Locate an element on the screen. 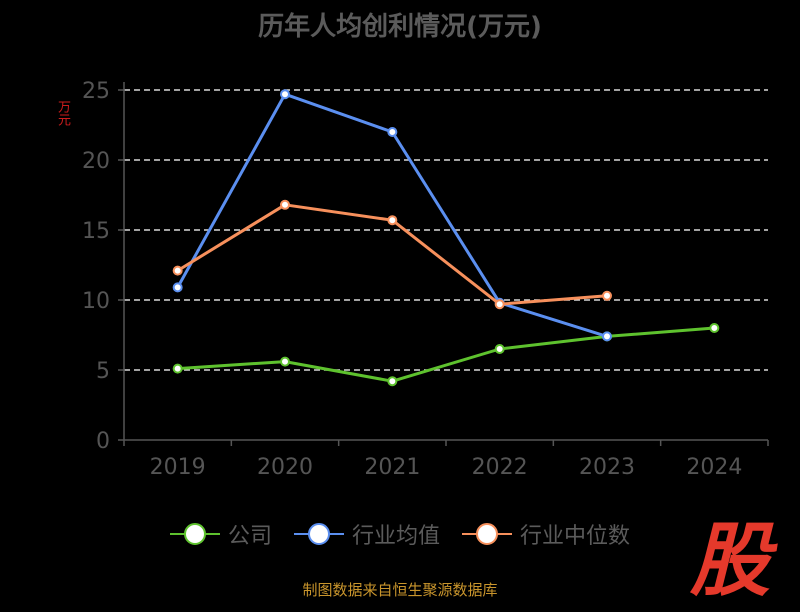 This screenshot has height=612, width=800. legend: 公司 行业均值 行业中位数 is located at coordinates (400, 534).